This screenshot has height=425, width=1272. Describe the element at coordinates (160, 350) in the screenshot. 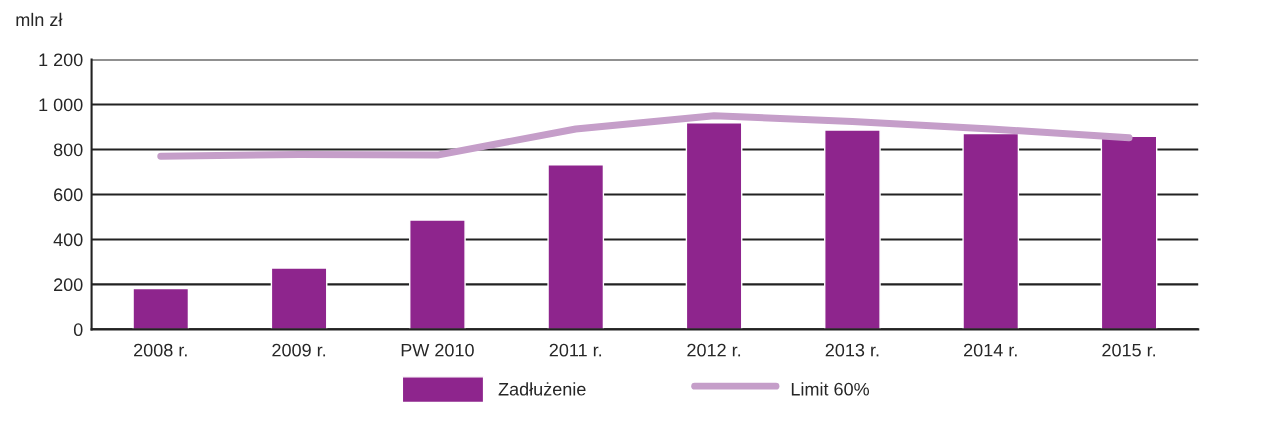

I see `x-tick-label: 2008 r.` at that location.